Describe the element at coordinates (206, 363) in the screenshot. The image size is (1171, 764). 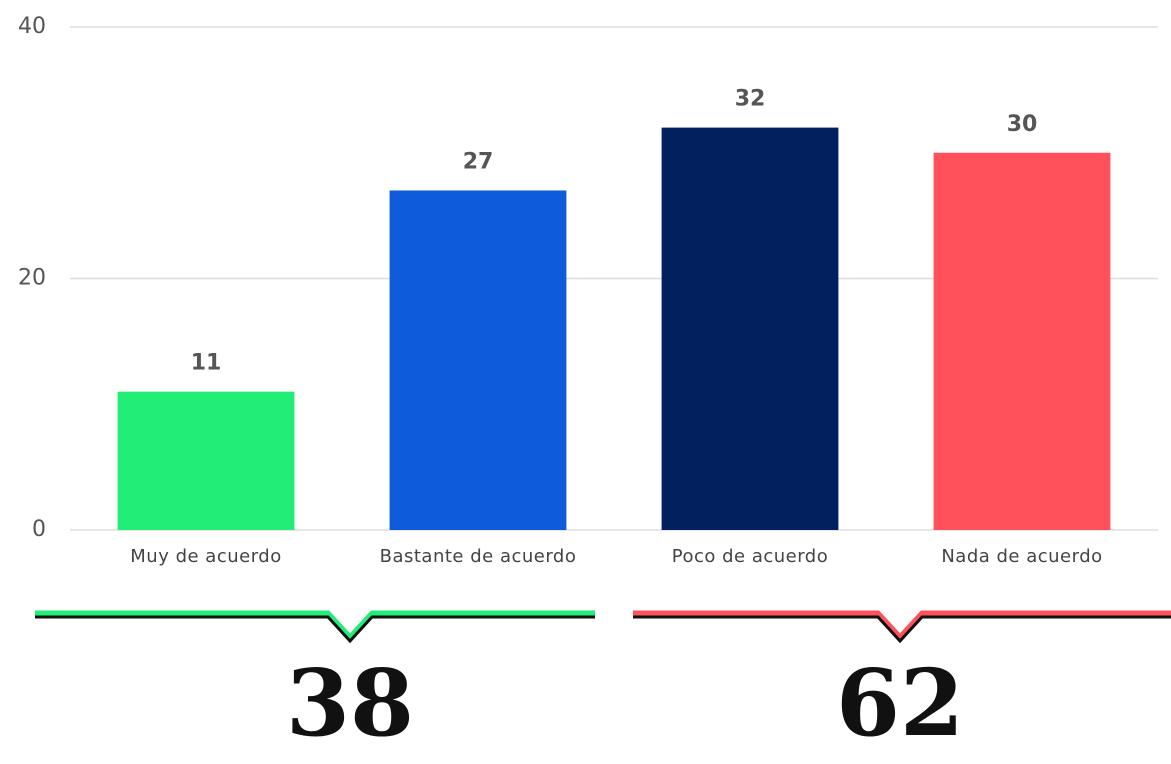
I see `value-label: 11` at that location.